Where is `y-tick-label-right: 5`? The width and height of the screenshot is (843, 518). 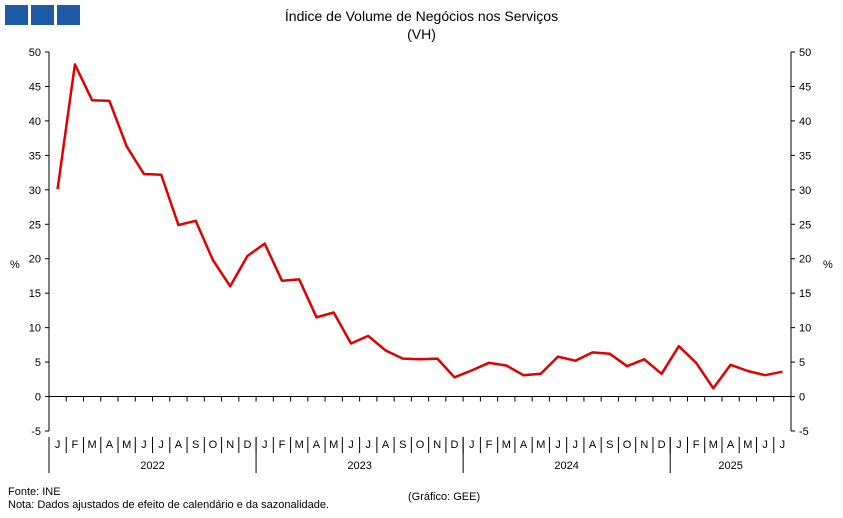 y-tick-label-right: 5 is located at coordinates (802, 363).